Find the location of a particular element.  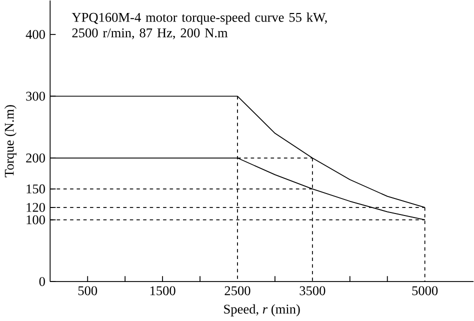

y-tick-label: 300 is located at coordinates (35, 96).